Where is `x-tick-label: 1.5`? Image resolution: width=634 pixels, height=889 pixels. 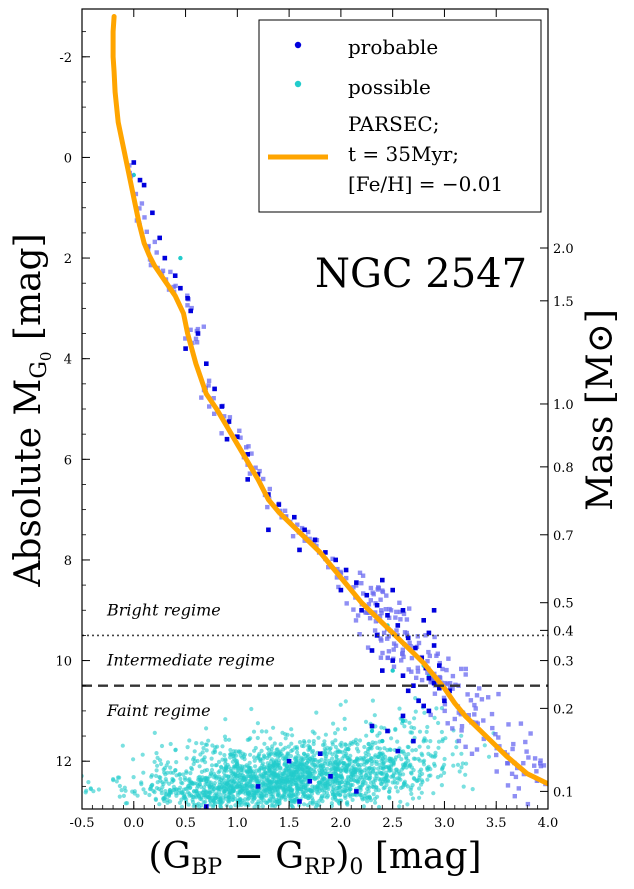 x-tick-label: 1.5 is located at coordinates (289, 823).